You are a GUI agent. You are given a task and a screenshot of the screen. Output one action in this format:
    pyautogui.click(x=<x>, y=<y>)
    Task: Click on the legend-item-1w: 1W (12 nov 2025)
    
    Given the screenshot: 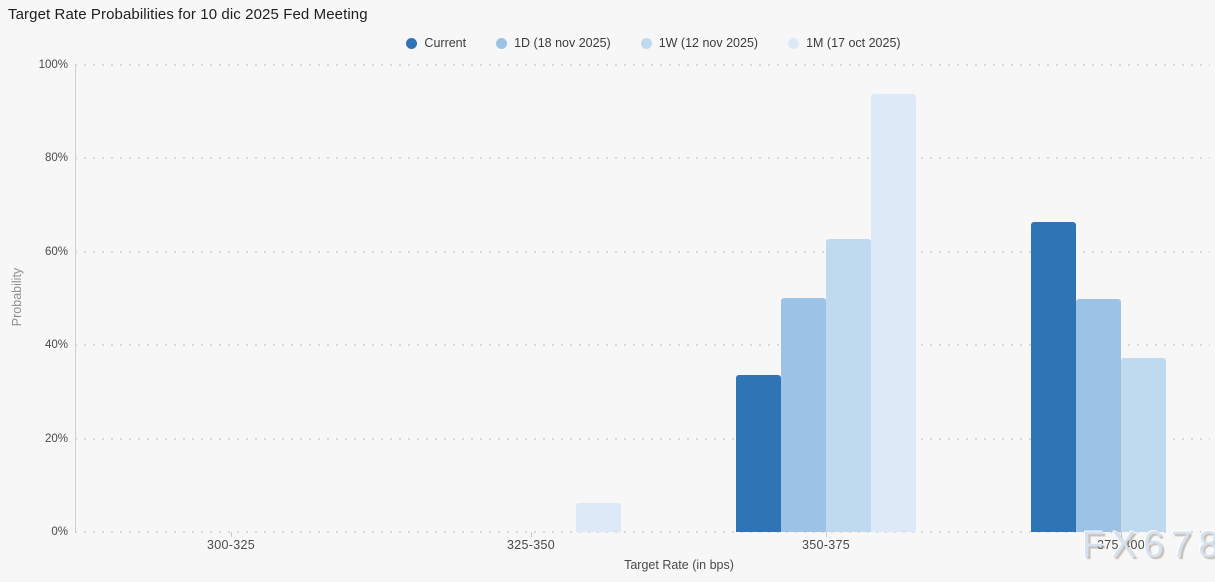 What is the action you would take?
    pyautogui.click(x=699, y=43)
    